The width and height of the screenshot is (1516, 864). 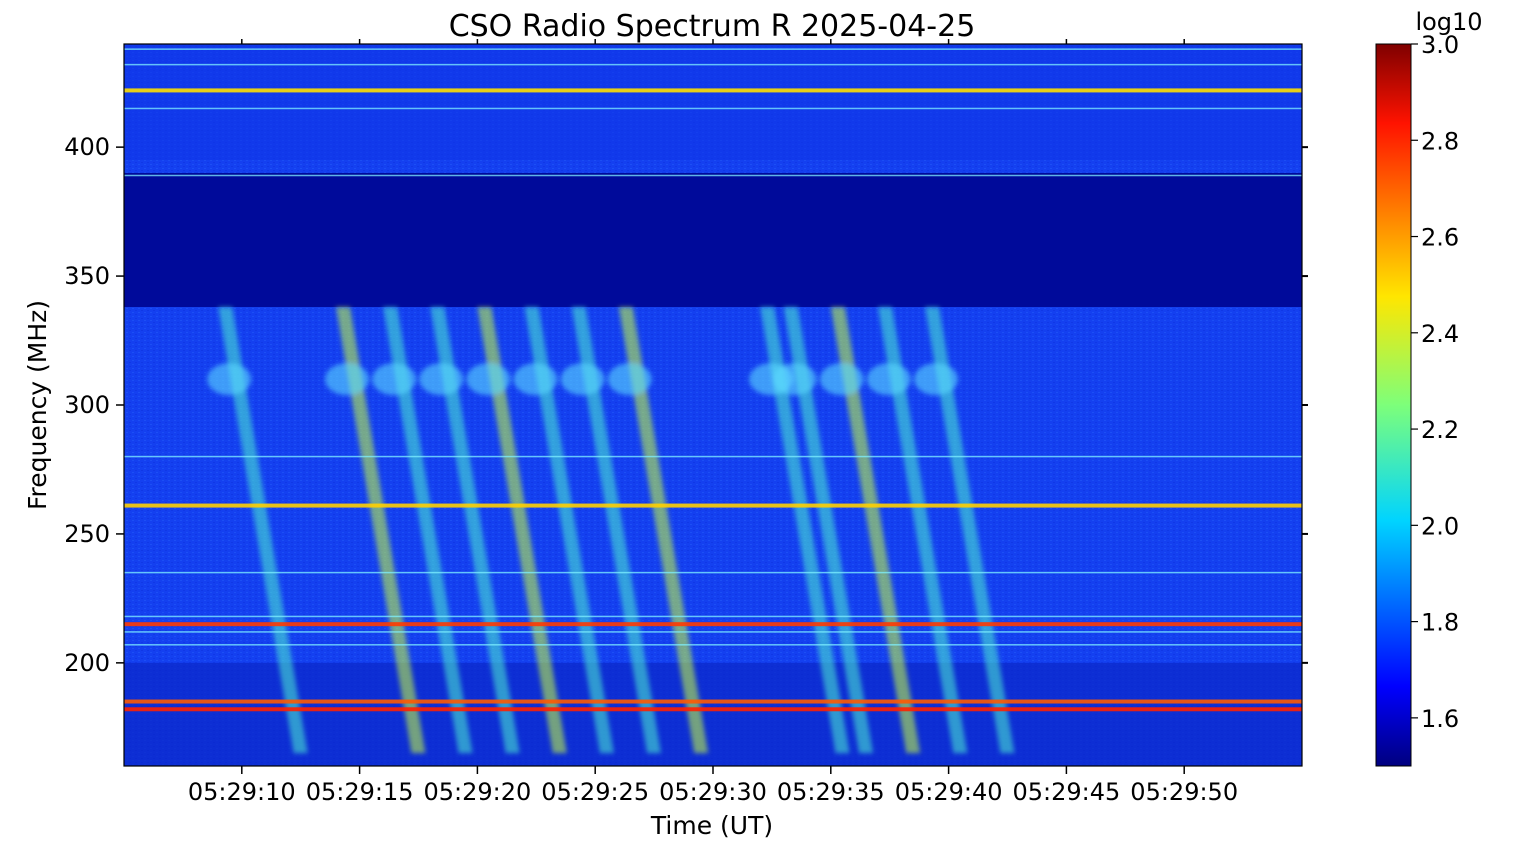 What do you see at coordinates (87, 405) in the screenshot?
I see `y-tick-label: 300` at bounding box center [87, 405].